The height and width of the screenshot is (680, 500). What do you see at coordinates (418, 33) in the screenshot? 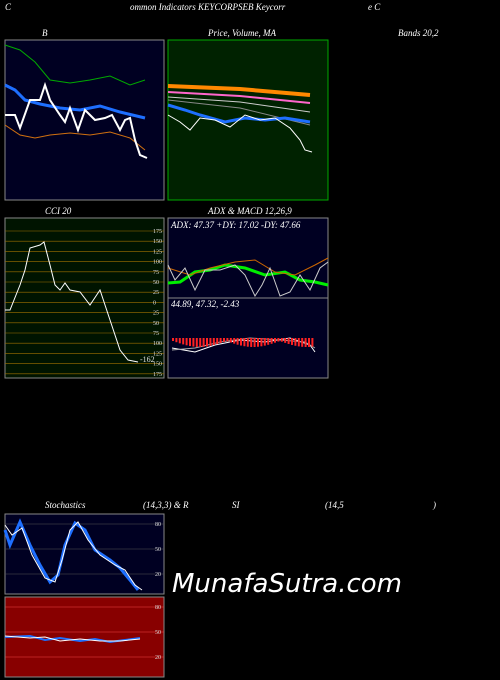
I see `panel-title: Bands 20,2` at bounding box center [418, 33].